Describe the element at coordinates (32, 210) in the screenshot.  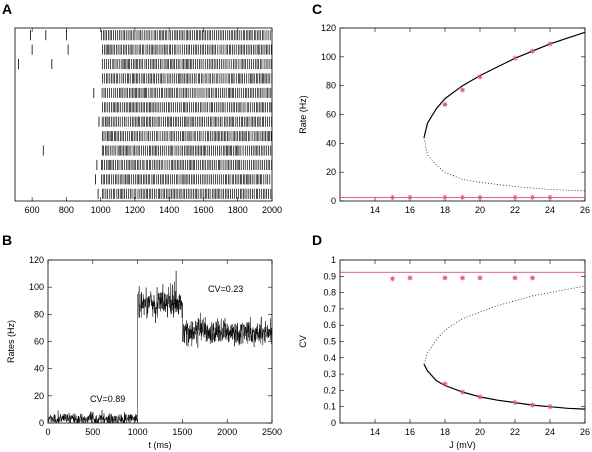
I see `x-tick-label: 600` at that location.